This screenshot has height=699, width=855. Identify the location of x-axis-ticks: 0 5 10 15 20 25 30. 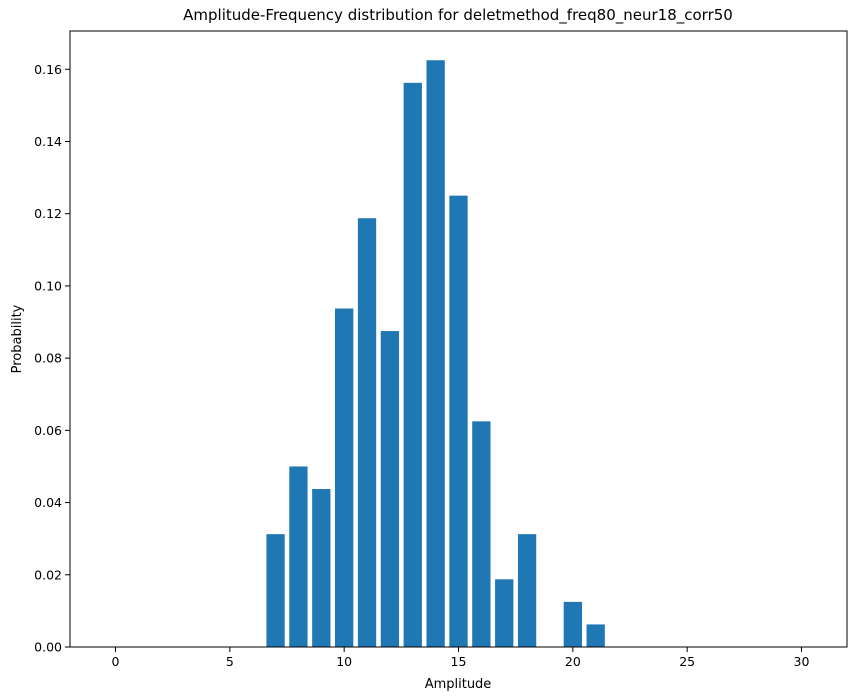
(461, 658).